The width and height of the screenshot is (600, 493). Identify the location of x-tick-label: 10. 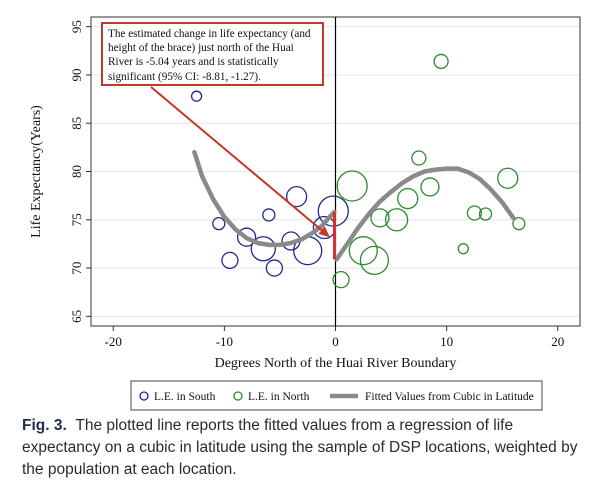
(446, 341).